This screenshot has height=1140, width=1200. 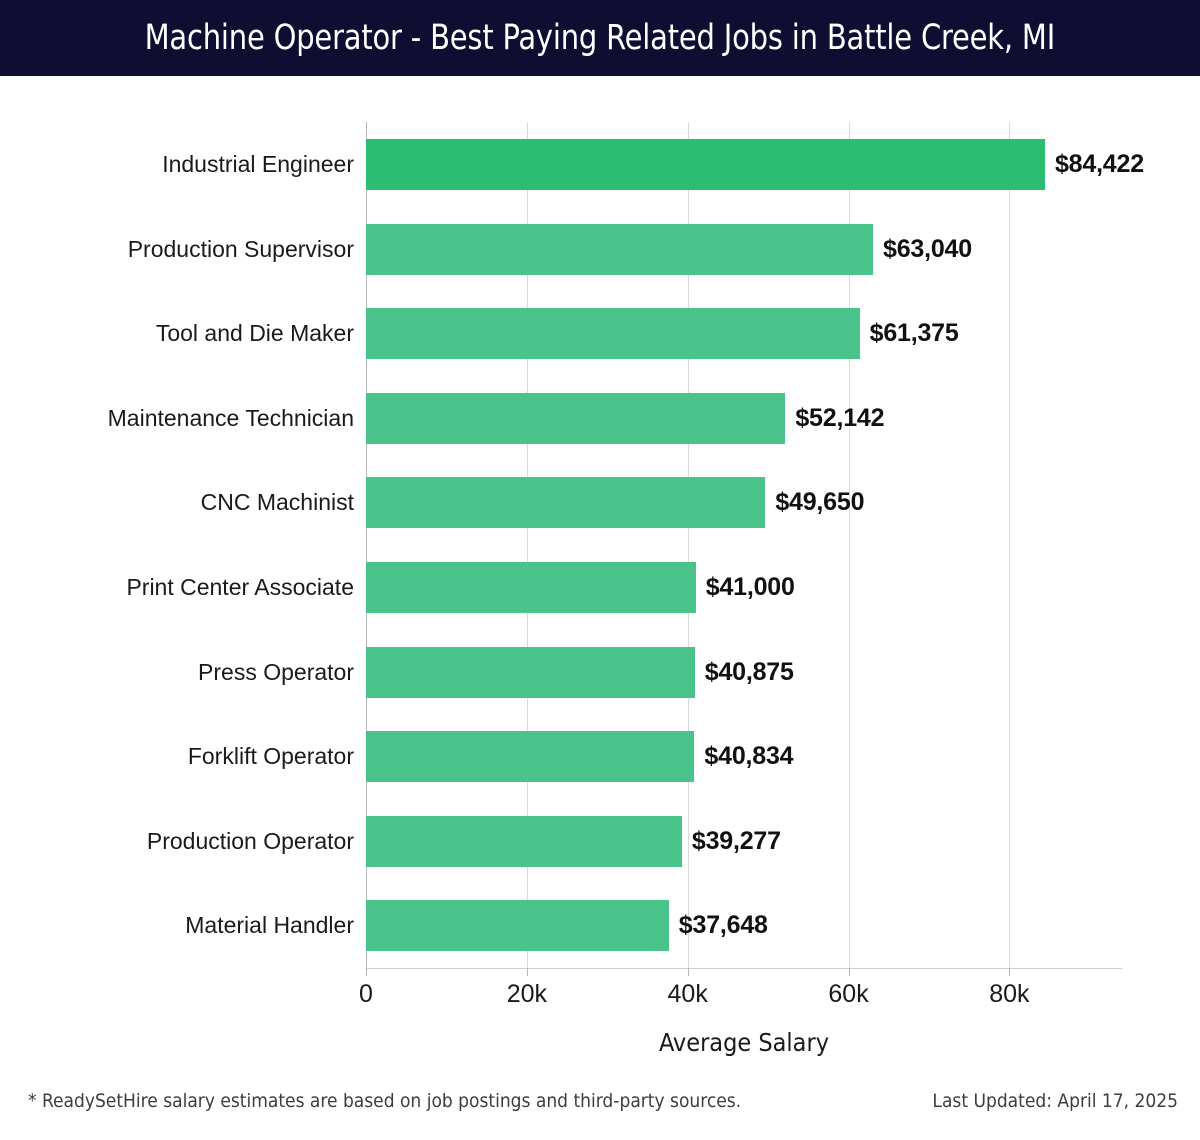 I want to click on bar-production-operator, so click(x=524, y=841).